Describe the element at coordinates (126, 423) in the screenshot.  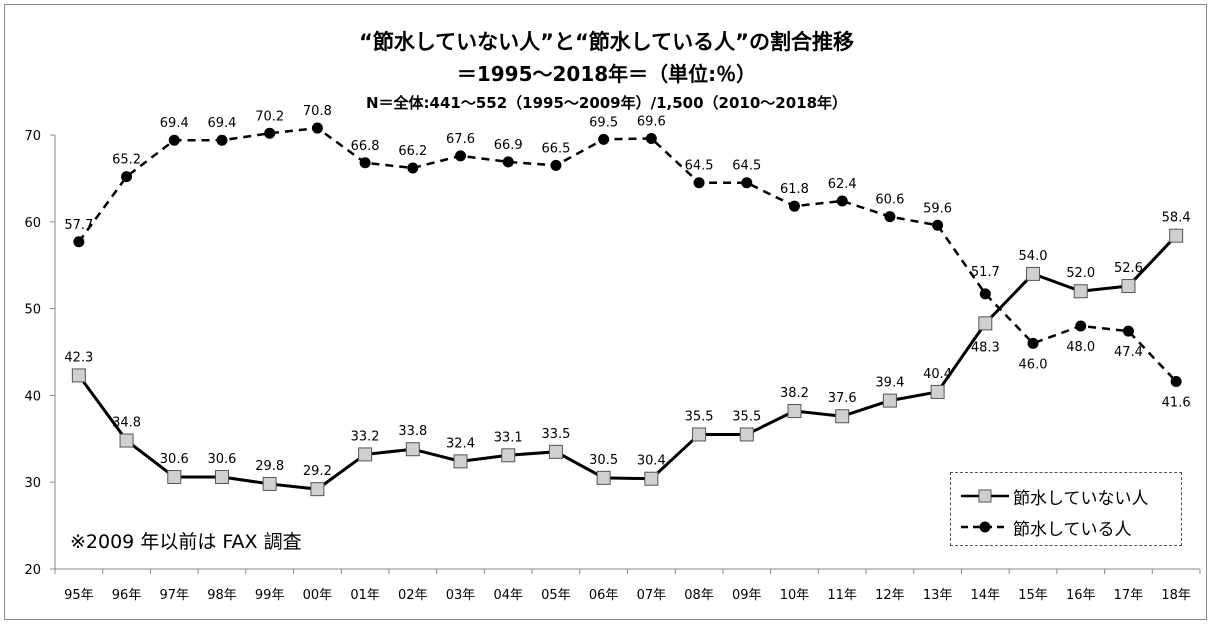
I see `data-label-not-saving: 34.8` at that location.